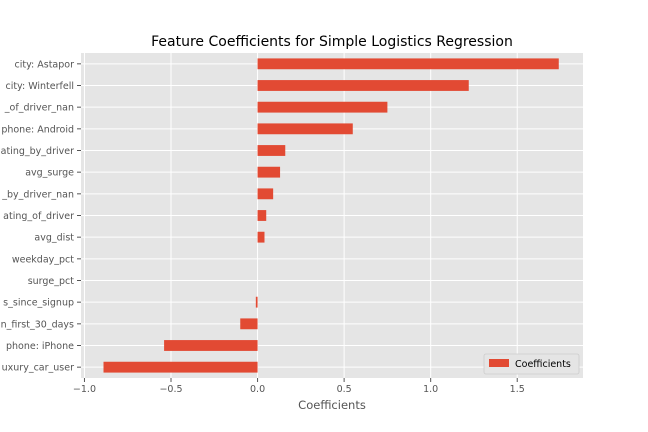 The height and width of the screenshot is (432, 648). What do you see at coordinates (430, 389) in the screenshot?
I see `x-tick-label: 1.0` at bounding box center [430, 389].